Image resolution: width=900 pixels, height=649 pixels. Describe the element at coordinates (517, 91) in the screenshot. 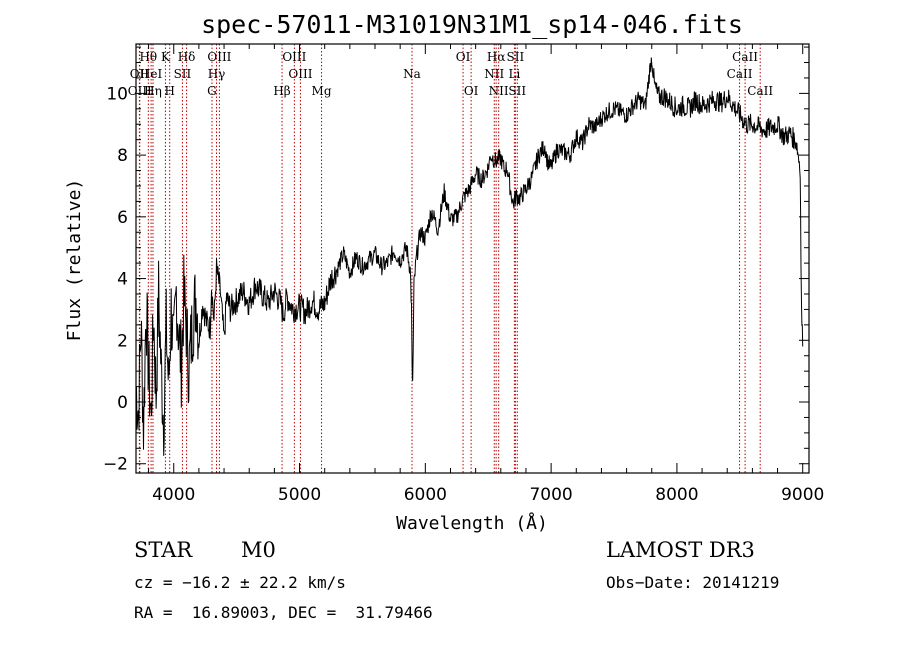

I see `line-label-24: SII` at that location.